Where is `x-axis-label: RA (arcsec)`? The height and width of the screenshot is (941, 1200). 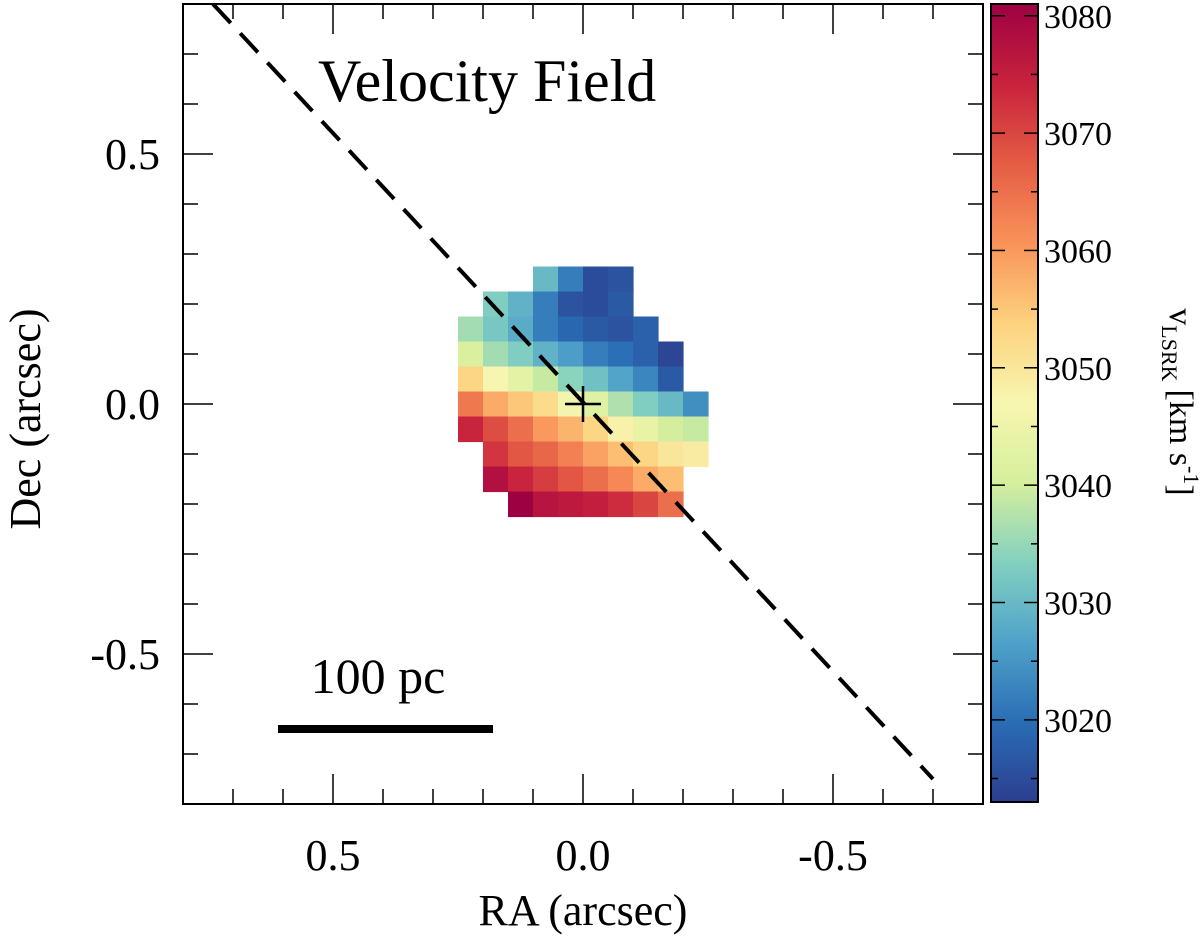
x-axis-label: RA (arcsec) is located at coordinates (583, 910).